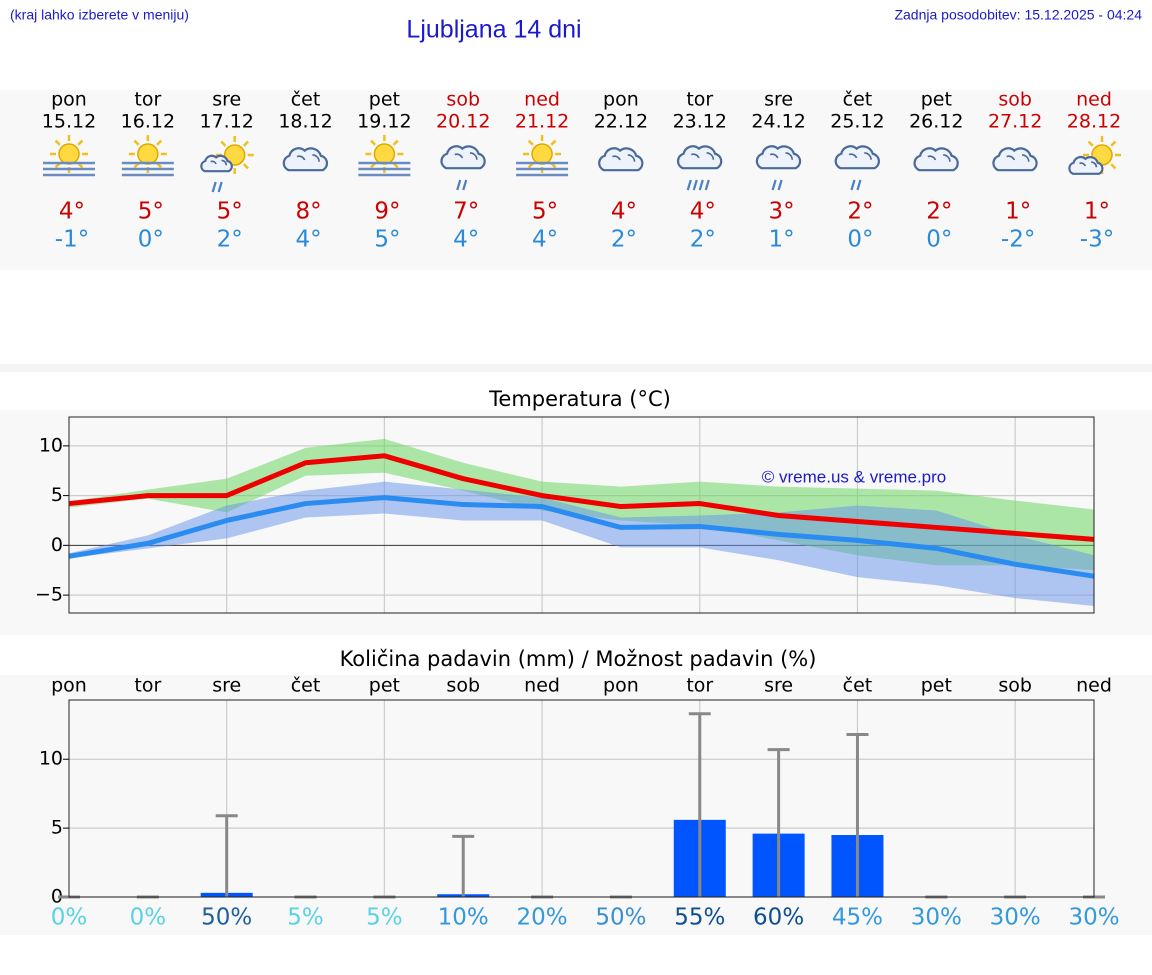  Describe the element at coordinates (72, 240) in the screenshot. I see `temp-min: -1°` at that location.